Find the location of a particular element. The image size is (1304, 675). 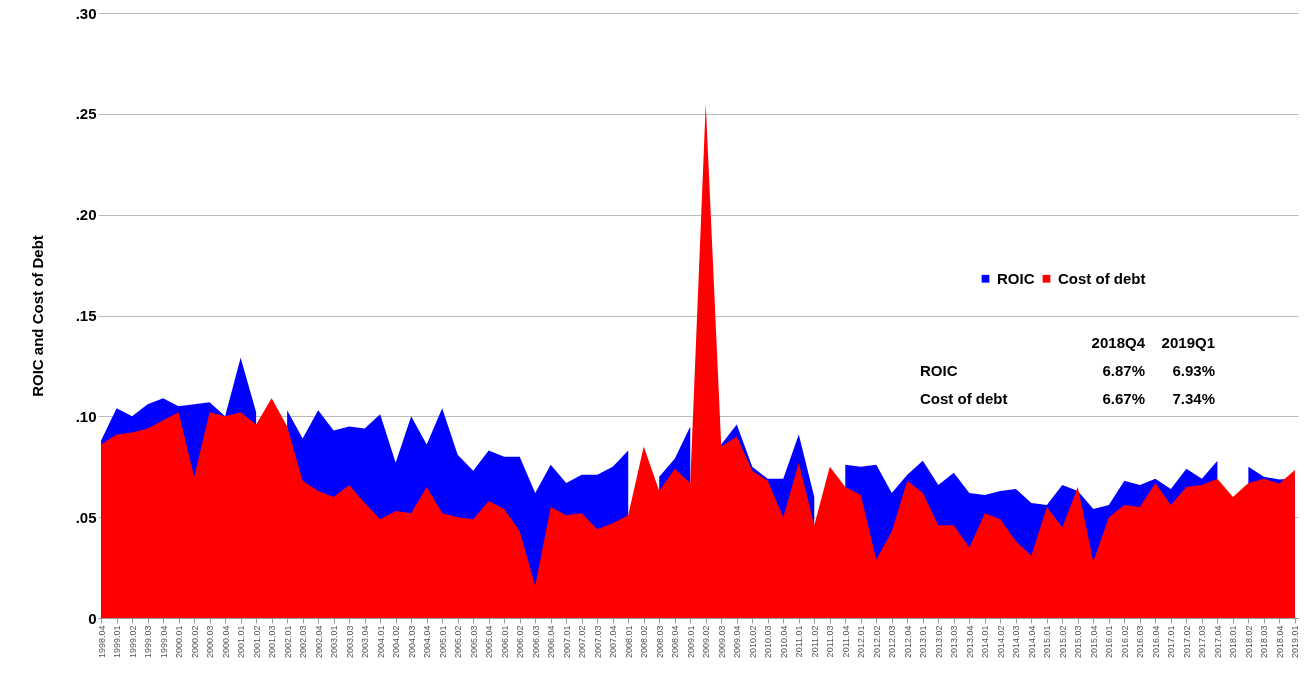

x-tick-label: 2019.01 is located at coordinates (1295, 642).